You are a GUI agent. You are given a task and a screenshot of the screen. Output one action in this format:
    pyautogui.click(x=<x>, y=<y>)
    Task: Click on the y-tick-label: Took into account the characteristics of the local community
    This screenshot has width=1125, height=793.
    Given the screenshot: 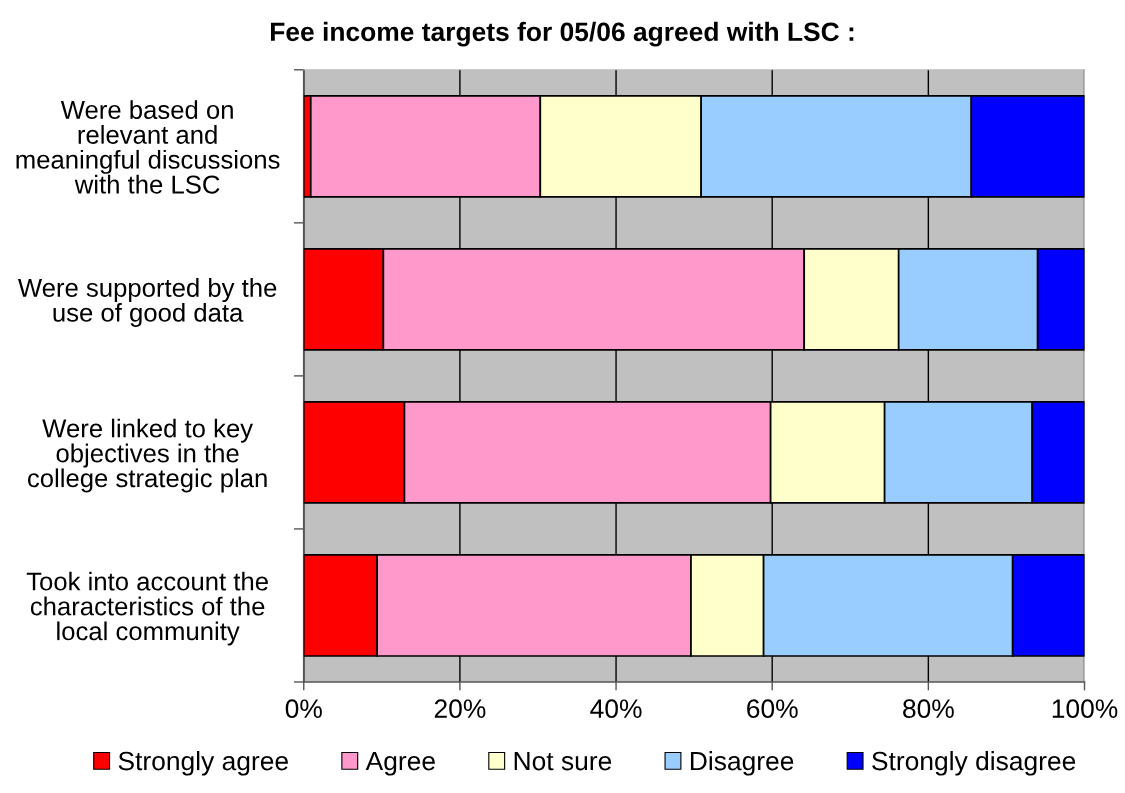 What is the action you would take?
    pyautogui.click(x=147, y=608)
    